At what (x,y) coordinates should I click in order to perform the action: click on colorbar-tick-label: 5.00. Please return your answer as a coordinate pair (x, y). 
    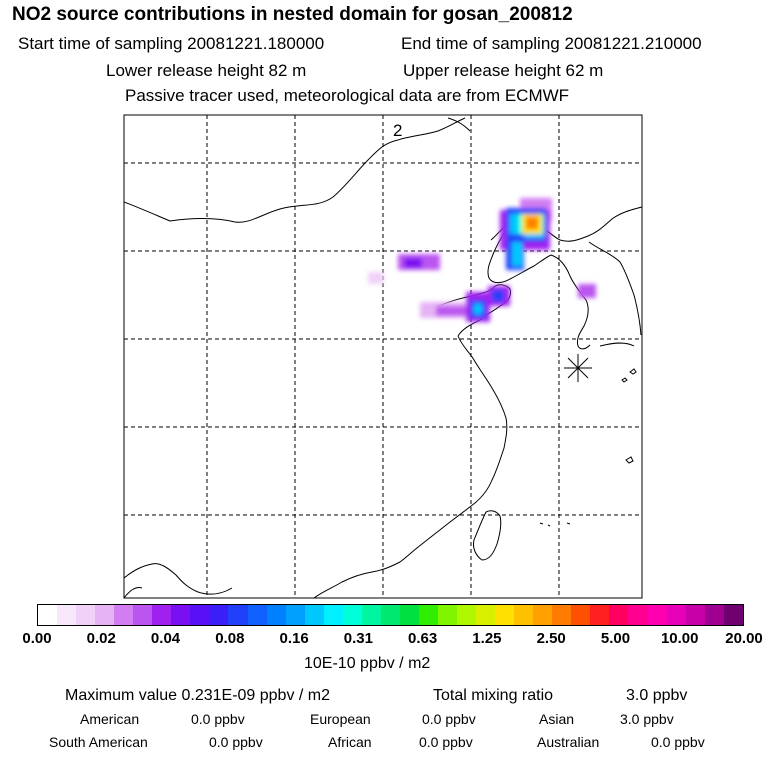
    Looking at the image, I should click on (615, 638).